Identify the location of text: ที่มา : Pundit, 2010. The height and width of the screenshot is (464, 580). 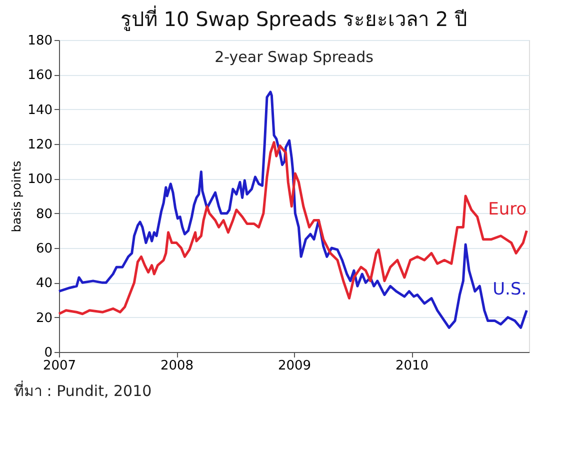
(83, 390).